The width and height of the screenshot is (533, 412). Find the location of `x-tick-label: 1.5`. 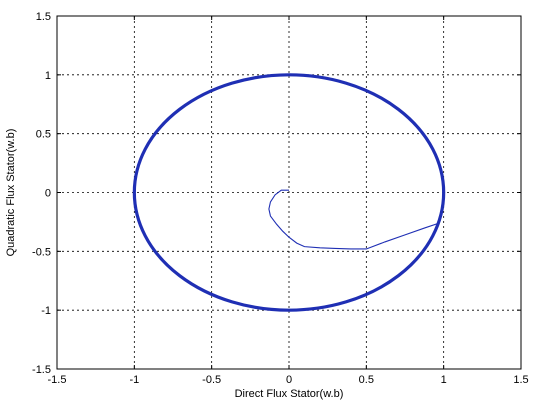

x-tick-label: 1.5 is located at coordinates (520, 380).